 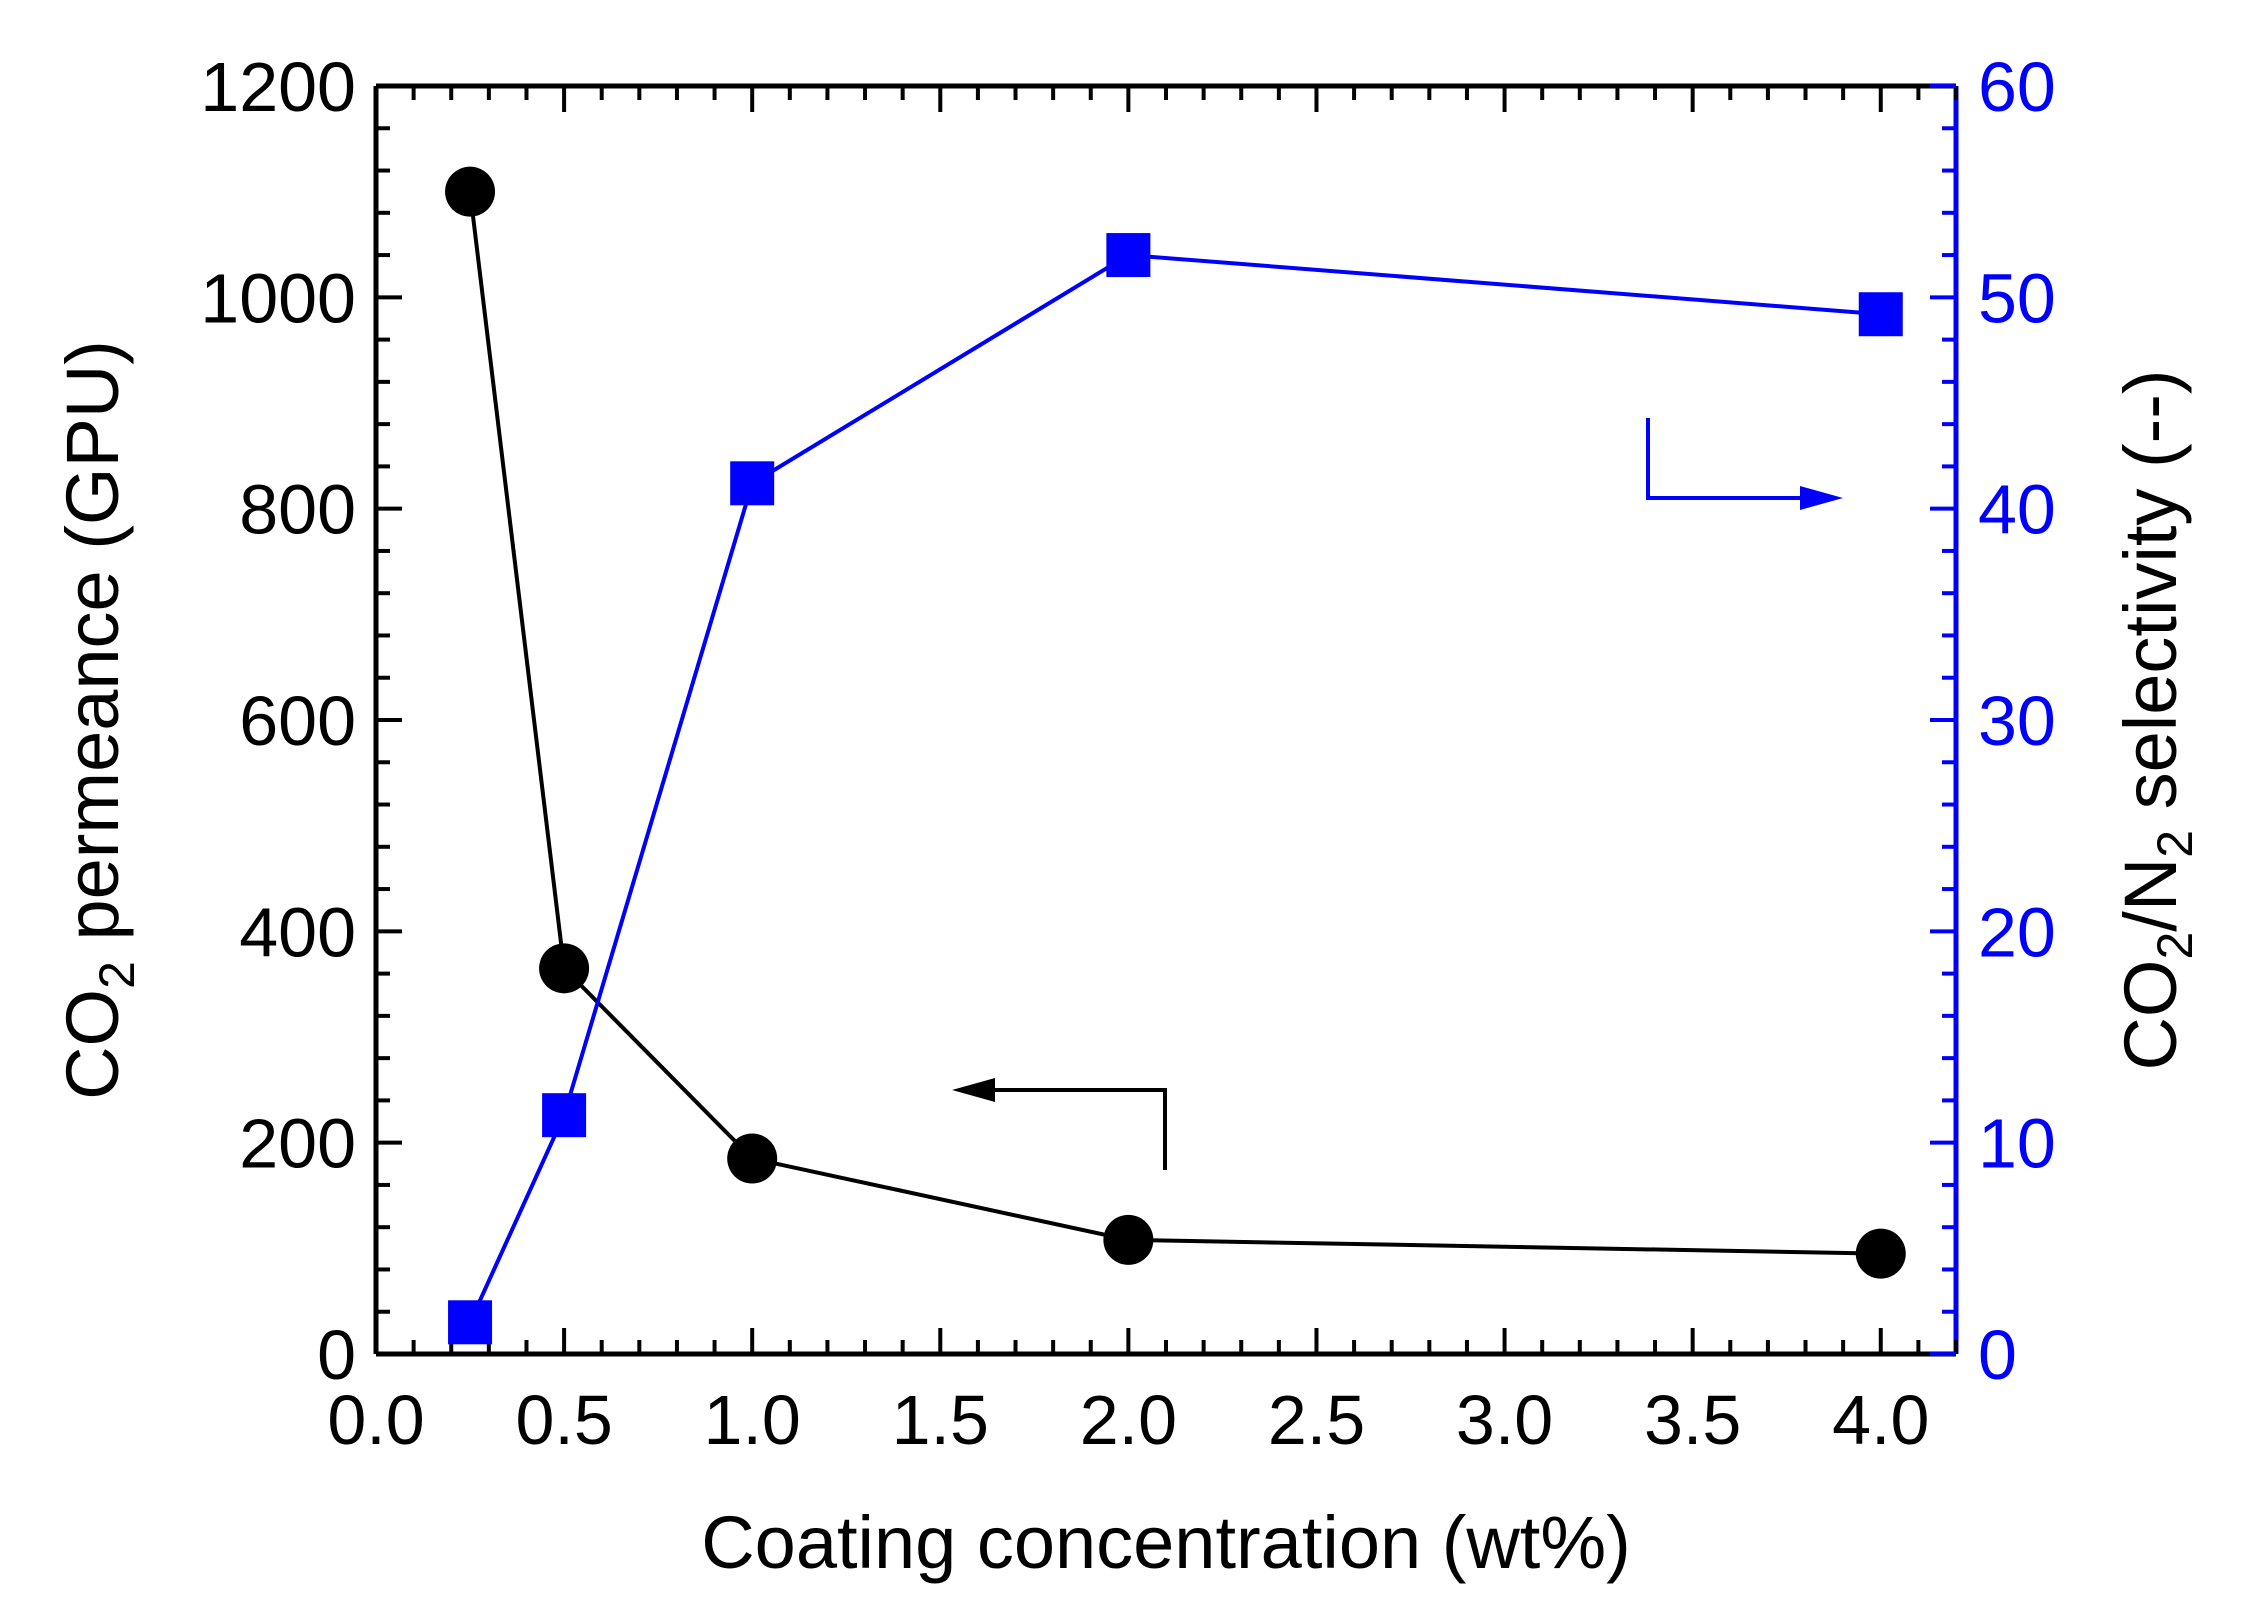 I want to click on left-y-tick-label: 0, so click(x=336, y=1355).